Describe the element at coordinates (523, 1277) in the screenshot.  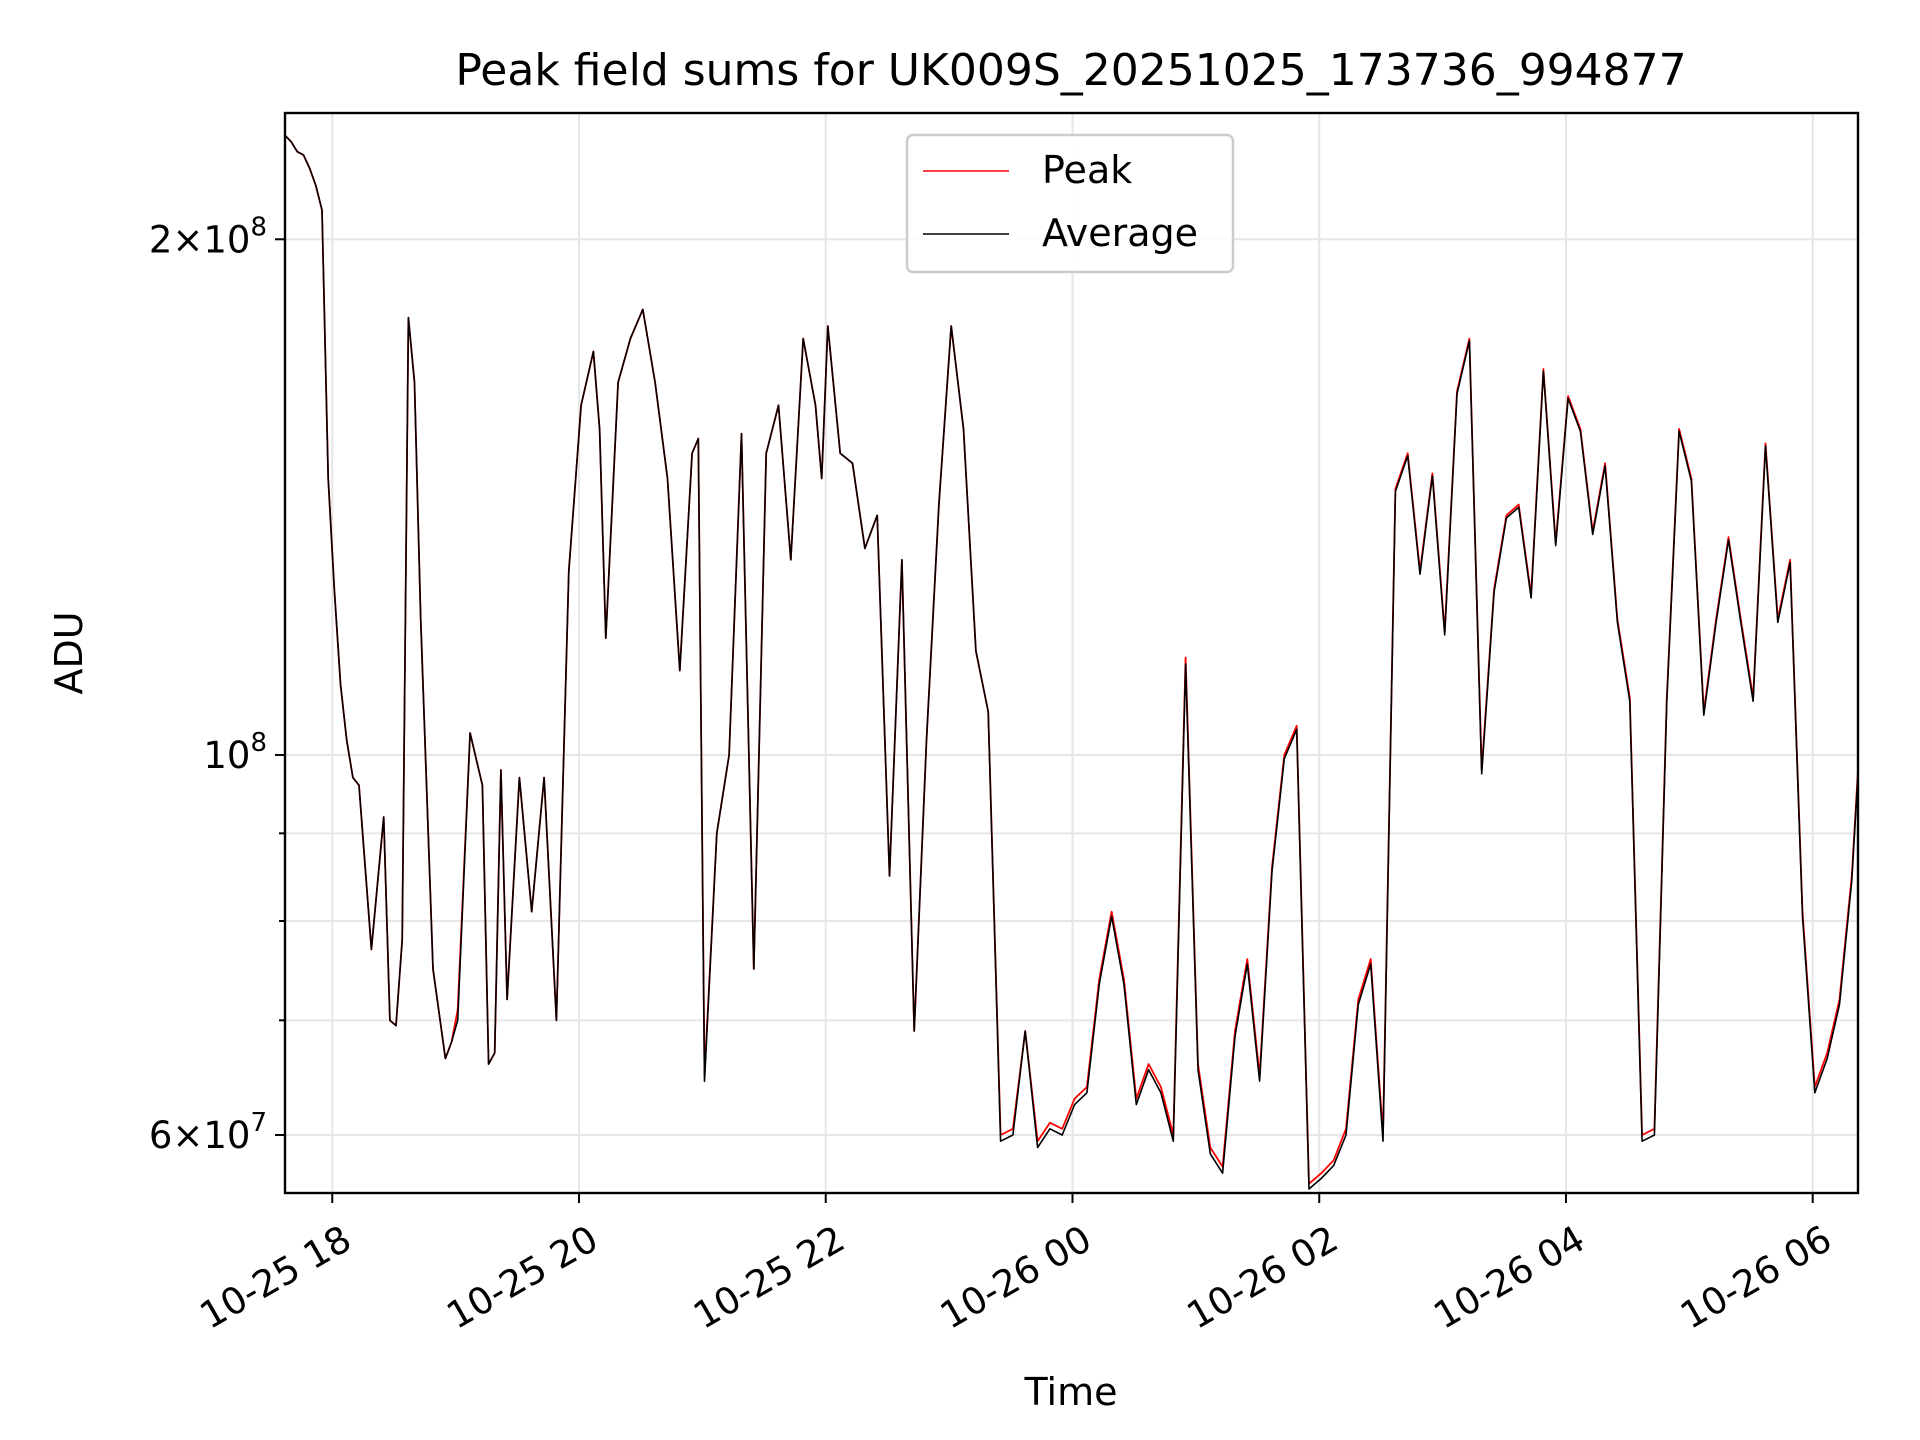
I see `x-tick-label: 10-25 20` at that location.